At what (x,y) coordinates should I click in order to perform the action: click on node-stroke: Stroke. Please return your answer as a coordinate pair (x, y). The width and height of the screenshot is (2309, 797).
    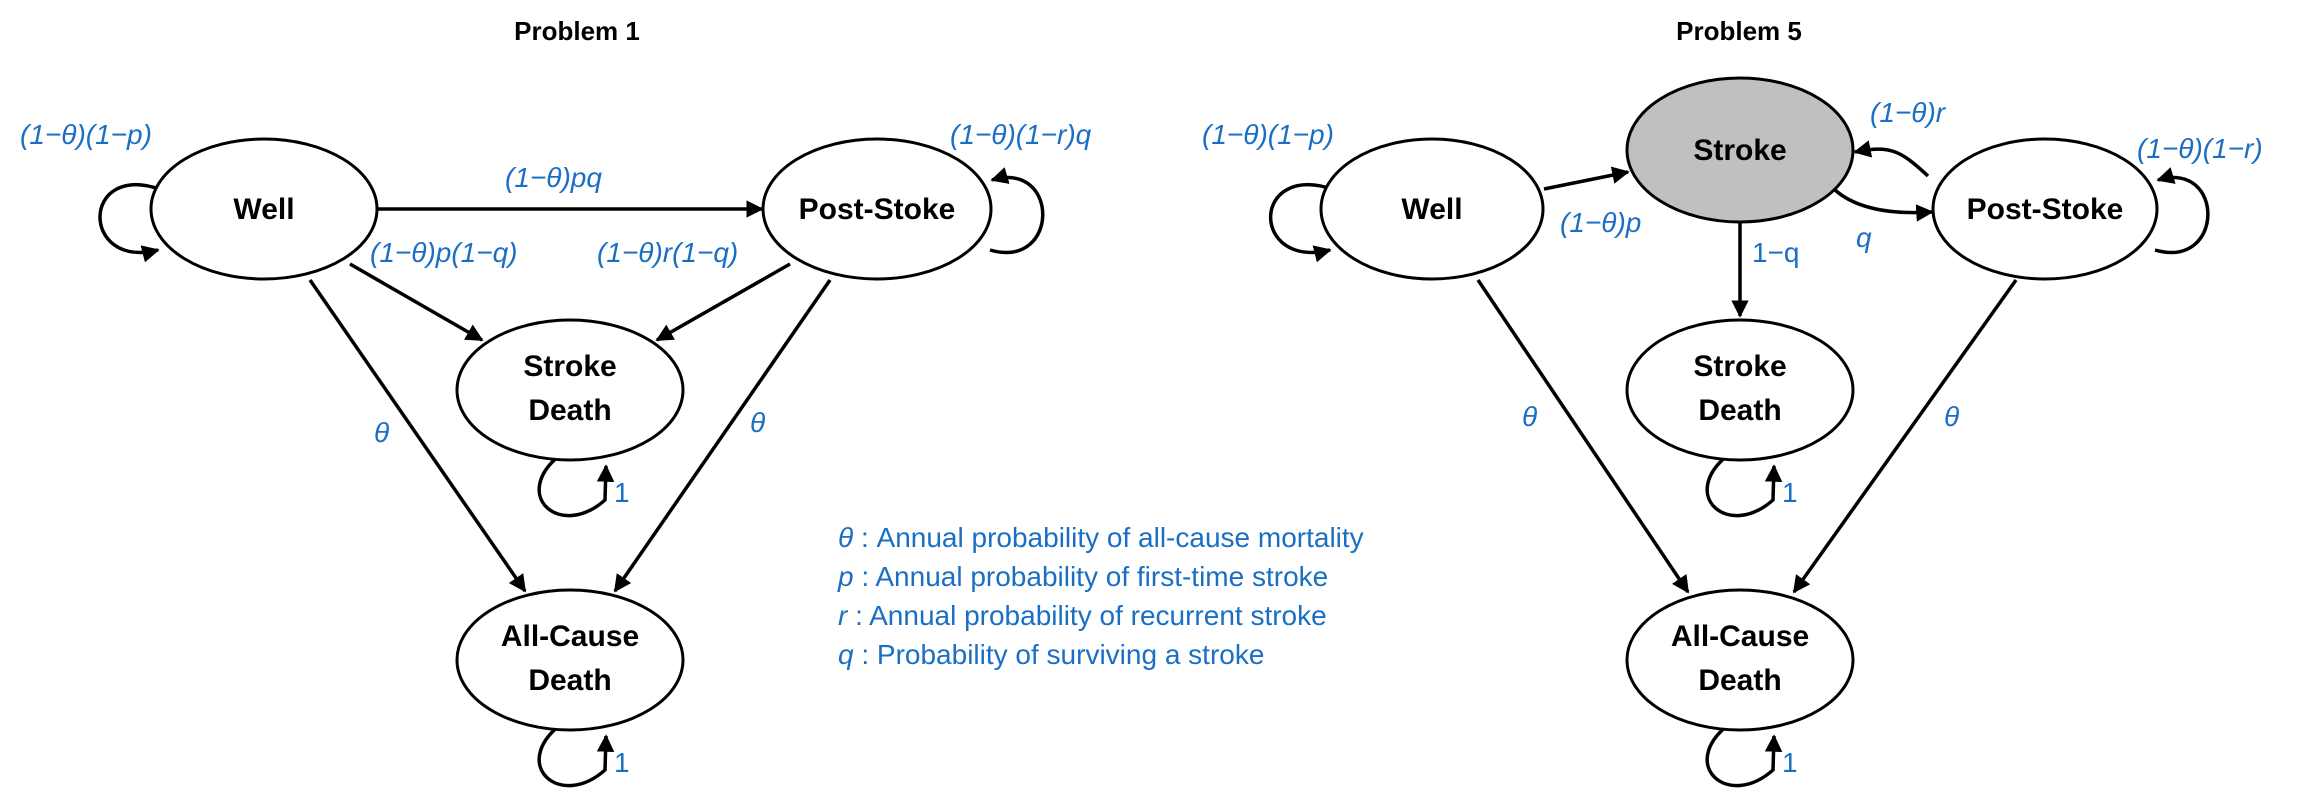
    Looking at the image, I should click on (1740, 150).